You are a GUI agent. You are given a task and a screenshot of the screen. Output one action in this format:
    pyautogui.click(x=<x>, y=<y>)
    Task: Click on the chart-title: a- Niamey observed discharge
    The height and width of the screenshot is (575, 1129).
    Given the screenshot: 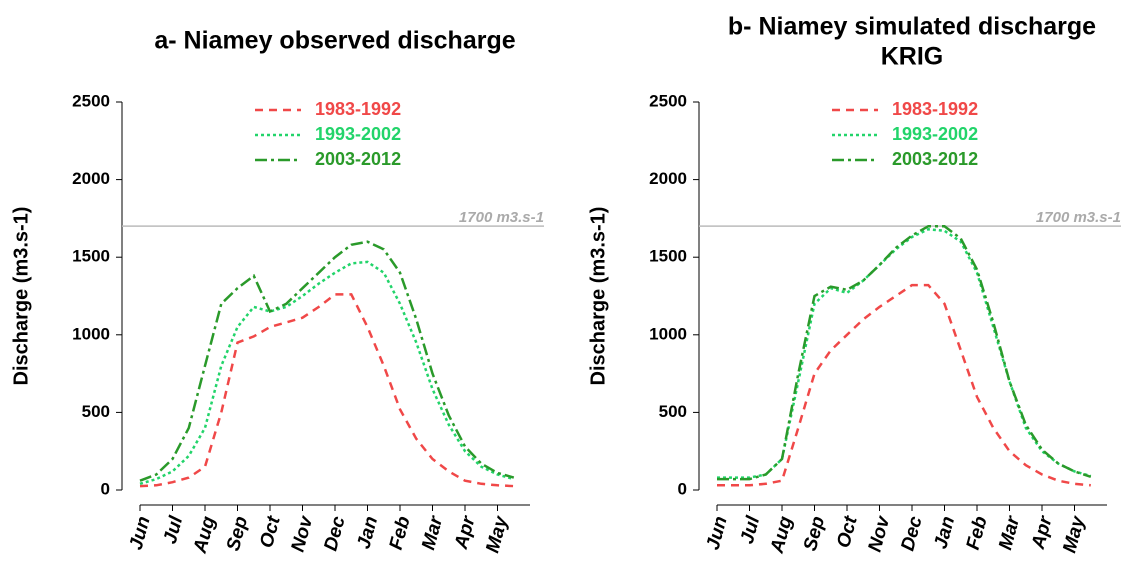 What is the action you would take?
    pyautogui.click(x=334, y=41)
    